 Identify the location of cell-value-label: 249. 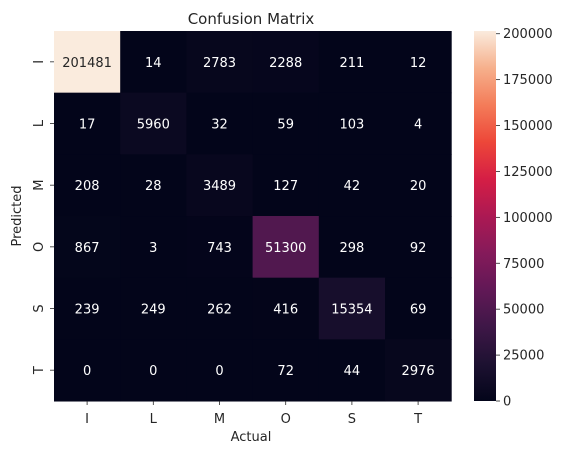
(153, 310).